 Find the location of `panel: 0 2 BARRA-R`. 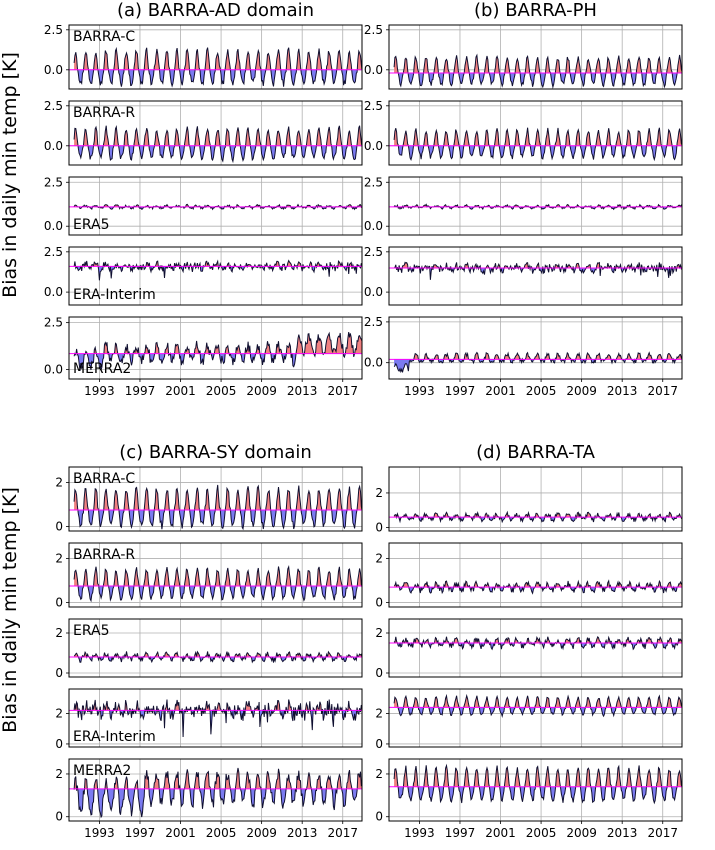

panel: 0 2 BARRA-R is located at coordinates (209, 576).